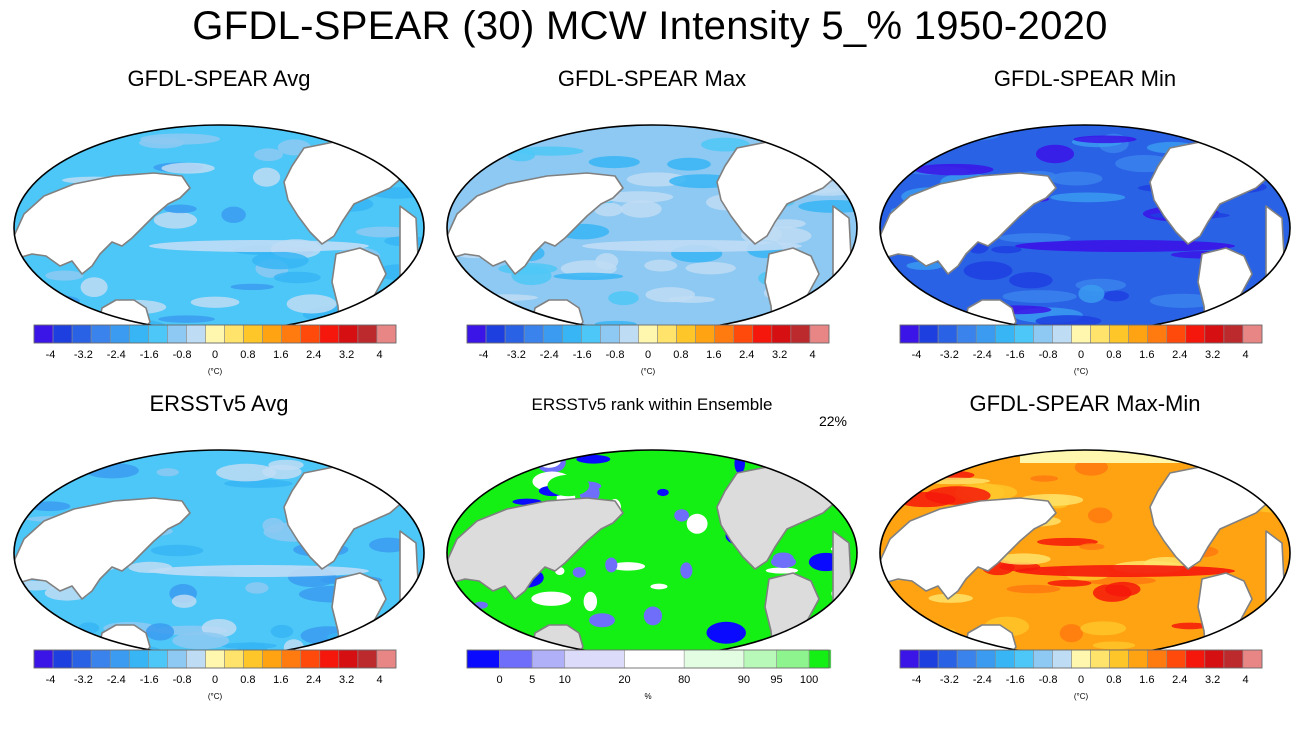  Describe the element at coordinates (532, 680) in the screenshot. I see `colorbar-tick-label: 5` at that location.